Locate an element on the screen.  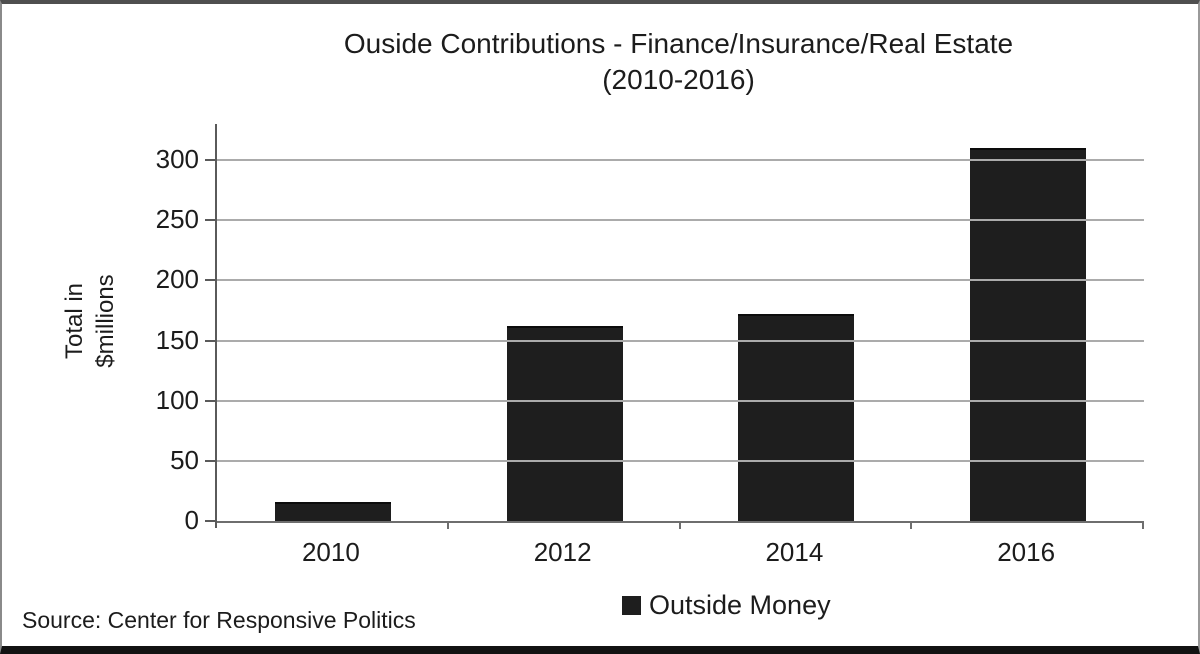
legend-label: Outside Money is located at coordinates (740, 604).